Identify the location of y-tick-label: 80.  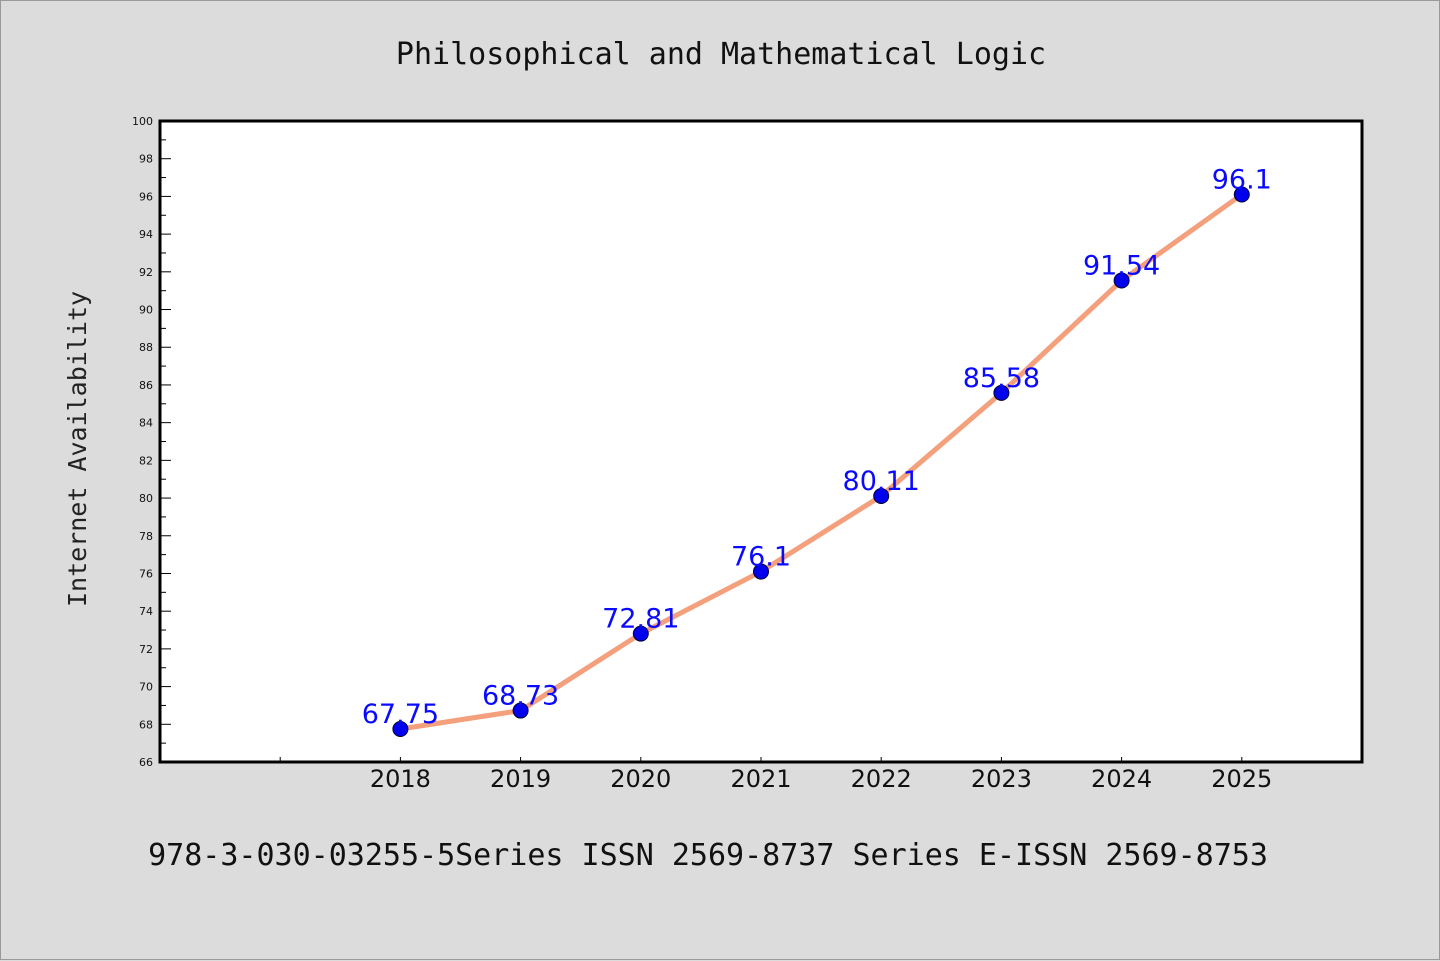
(146, 498).